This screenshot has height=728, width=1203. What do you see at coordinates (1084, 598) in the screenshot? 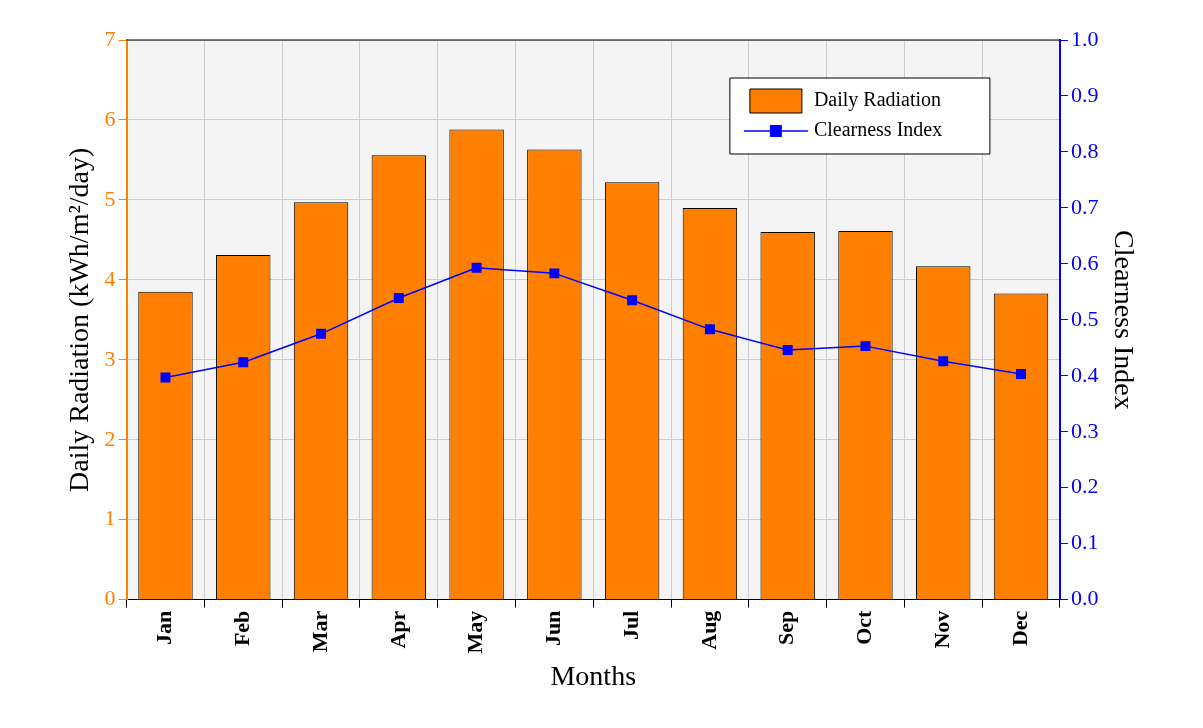
I see `y2-tick-label: 0.0` at bounding box center [1084, 598].